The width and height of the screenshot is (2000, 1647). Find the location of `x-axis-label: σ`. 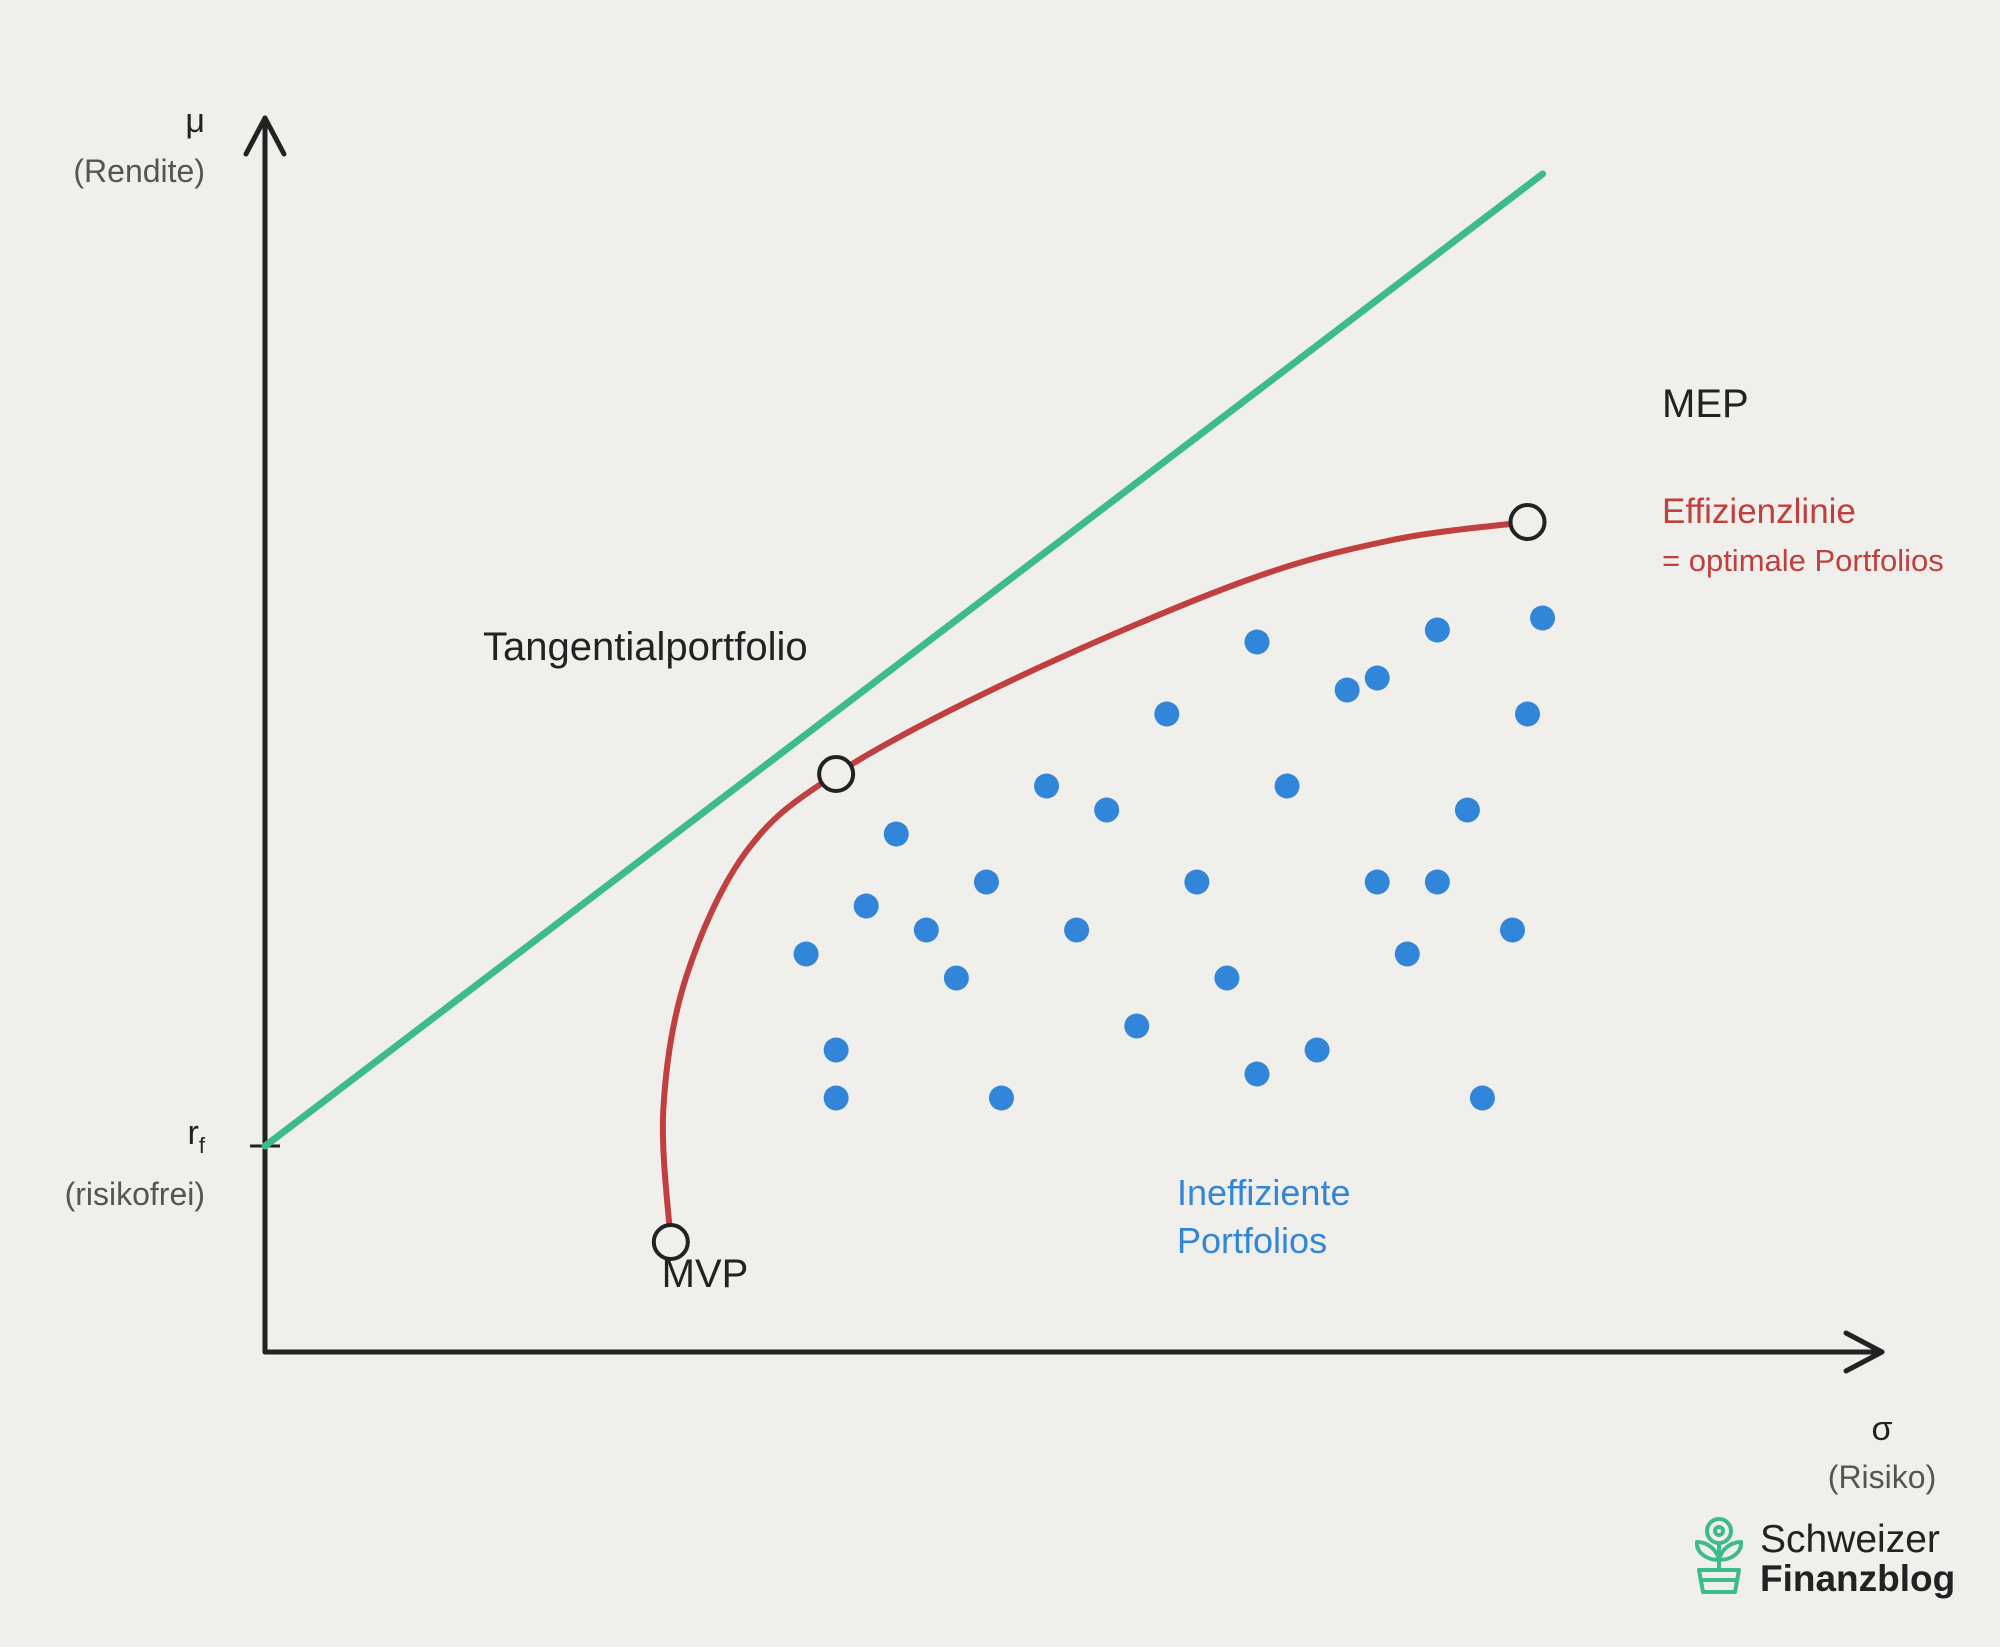

x-axis-label: σ is located at coordinates (1882, 1429).